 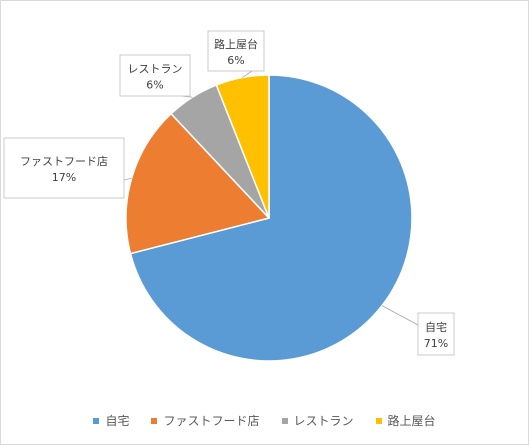 I want to click on leader-line-fastfood, so click(x=127, y=179).